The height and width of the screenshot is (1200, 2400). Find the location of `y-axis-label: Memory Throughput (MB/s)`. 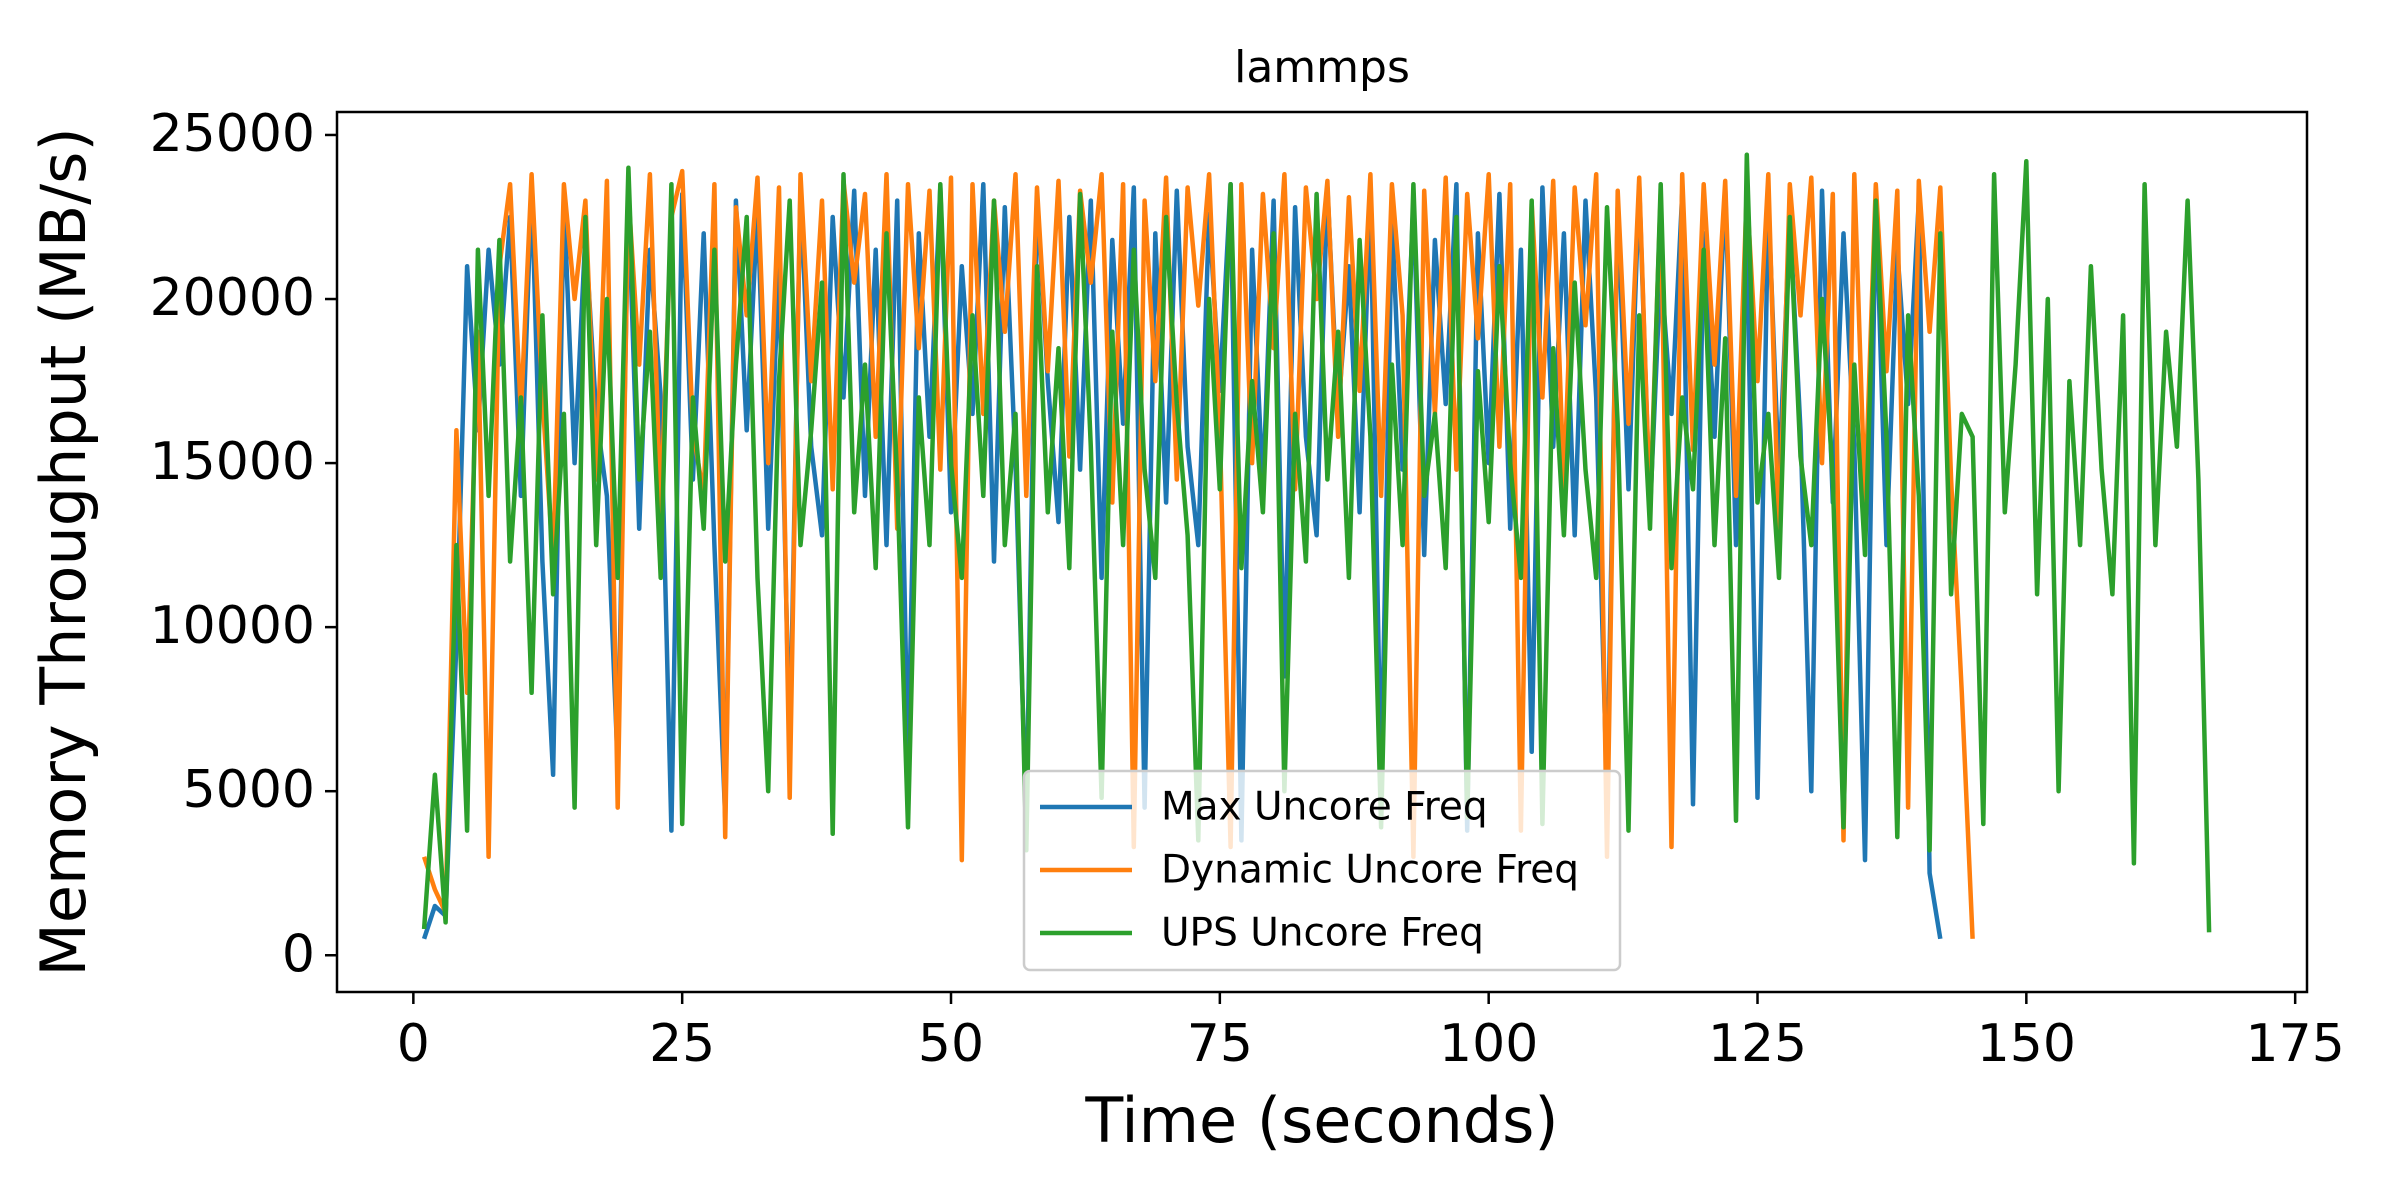

y-axis-label: Memory Throughput (MB/s) is located at coordinates (63, 551).